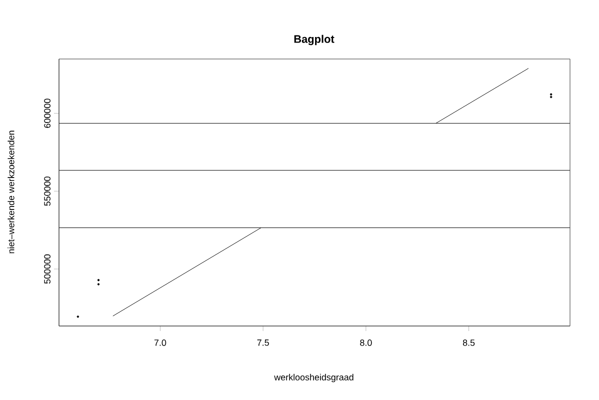 Image resolution: width=599 pixels, height=400 pixels. Describe the element at coordinates (263, 343) in the screenshot. I see `x-tick-label: 7.5` at that location.